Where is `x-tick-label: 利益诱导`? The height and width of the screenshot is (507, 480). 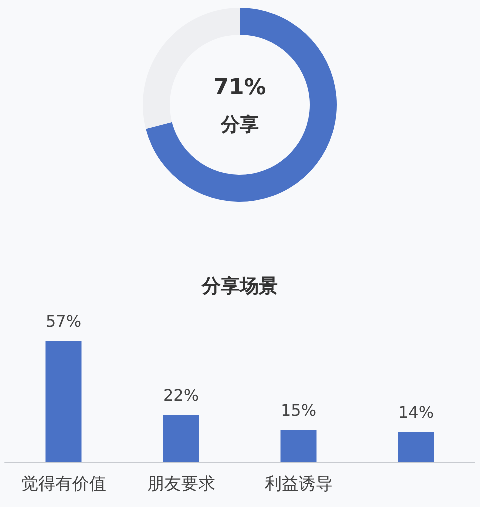 x-tick-label: 利益诱导 is located at coordinates (298, 484).